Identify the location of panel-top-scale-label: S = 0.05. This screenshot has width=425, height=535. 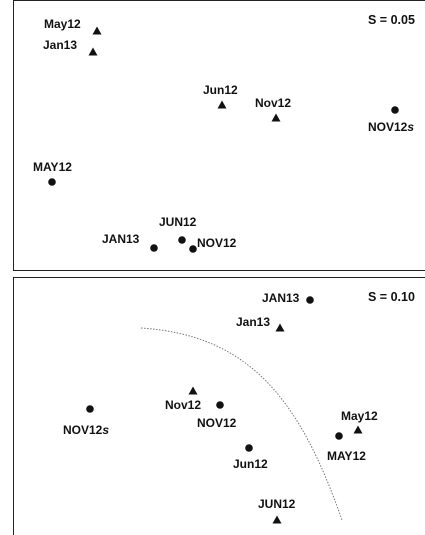
(391, 20).